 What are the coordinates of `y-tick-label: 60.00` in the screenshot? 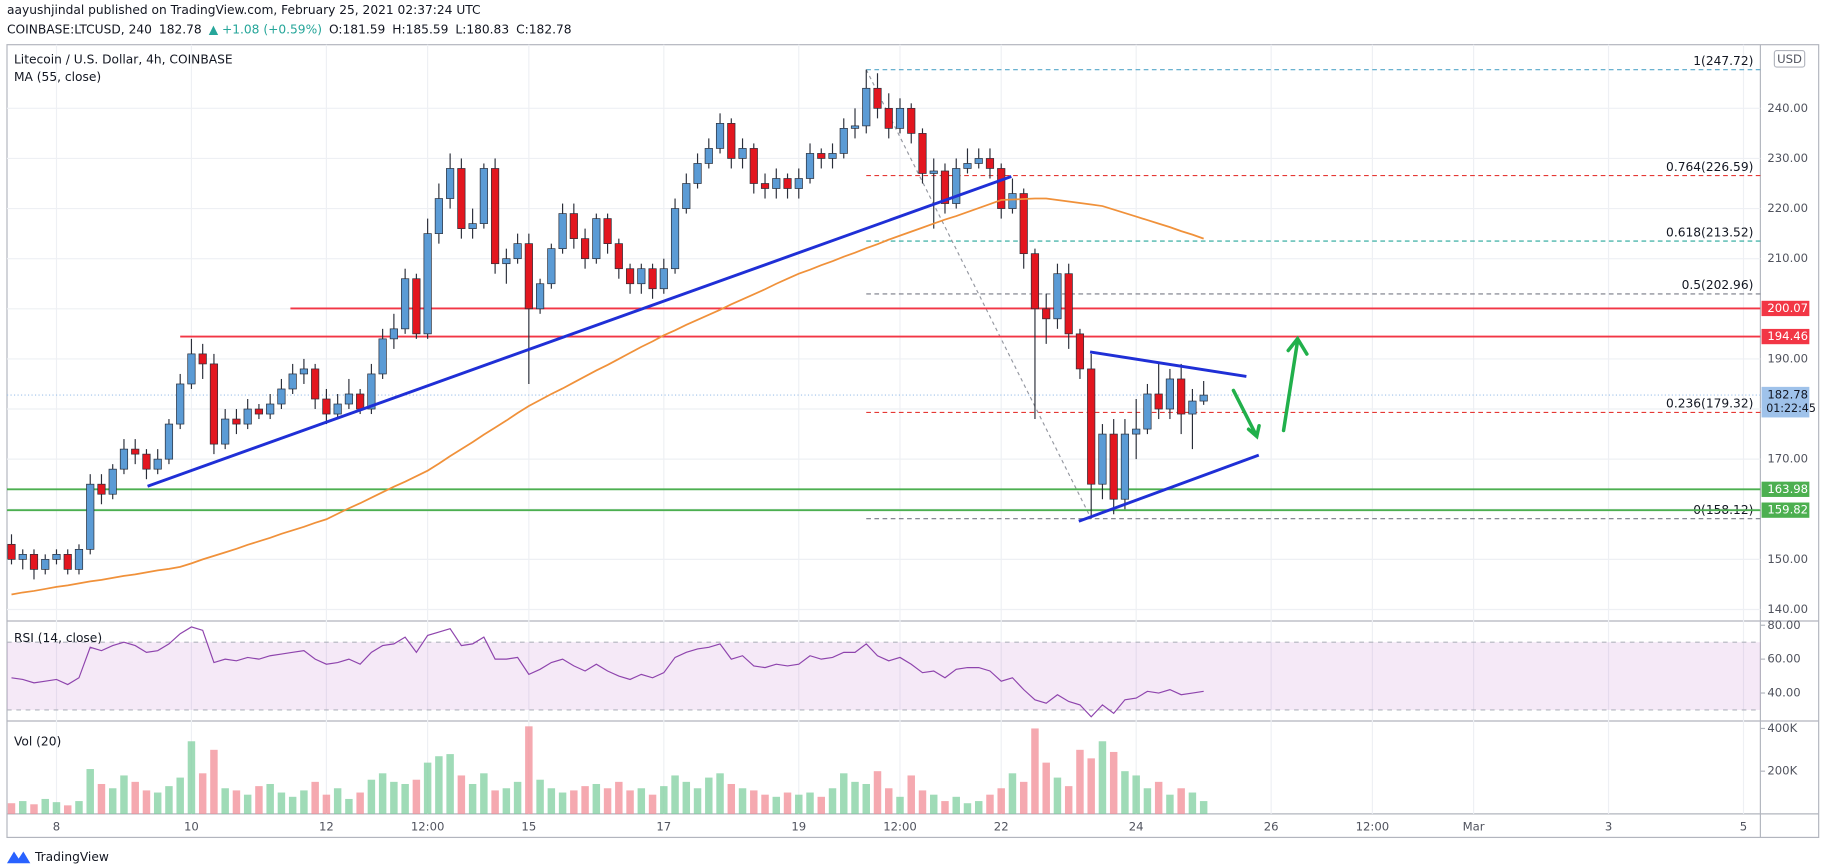 It's located at (1783, 659).